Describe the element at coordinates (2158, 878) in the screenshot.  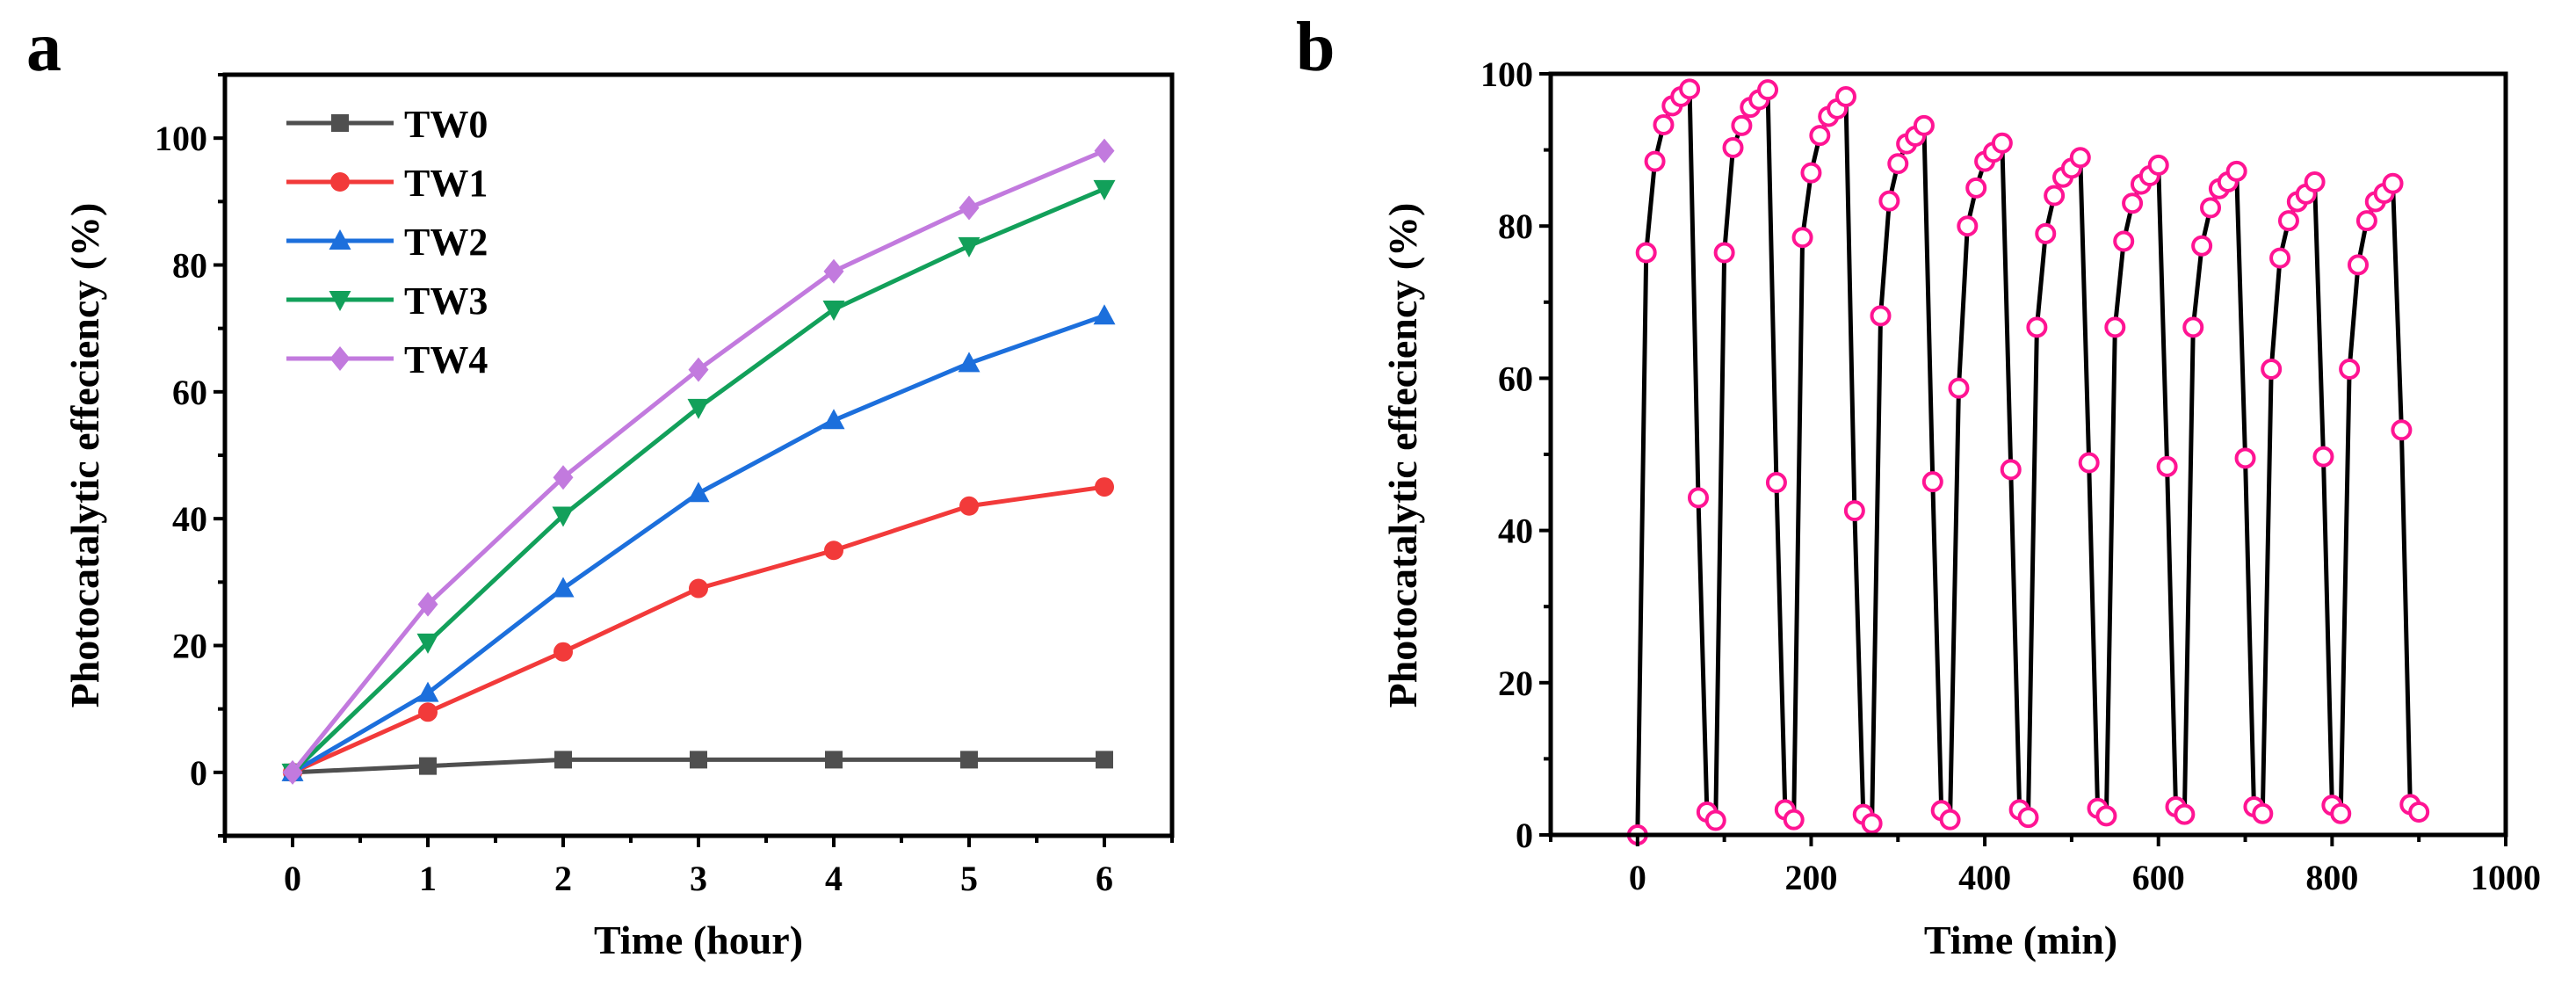
I see `x-tick-label: 600` at that location.